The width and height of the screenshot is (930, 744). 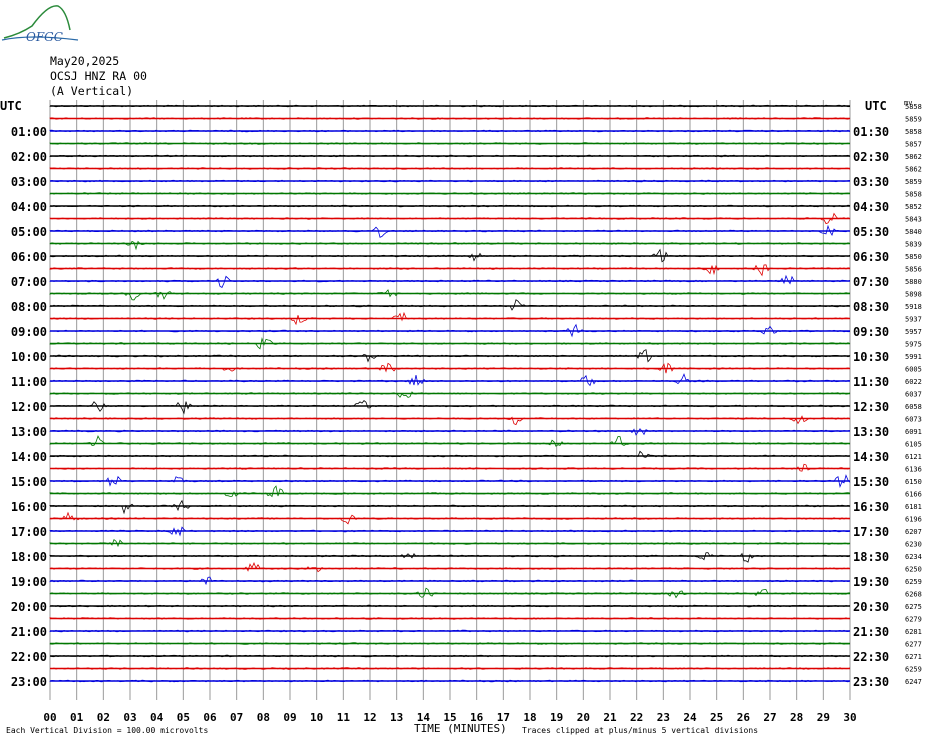 I want to click on ofgc-logo: OFGC, so click(x=40, y=24).